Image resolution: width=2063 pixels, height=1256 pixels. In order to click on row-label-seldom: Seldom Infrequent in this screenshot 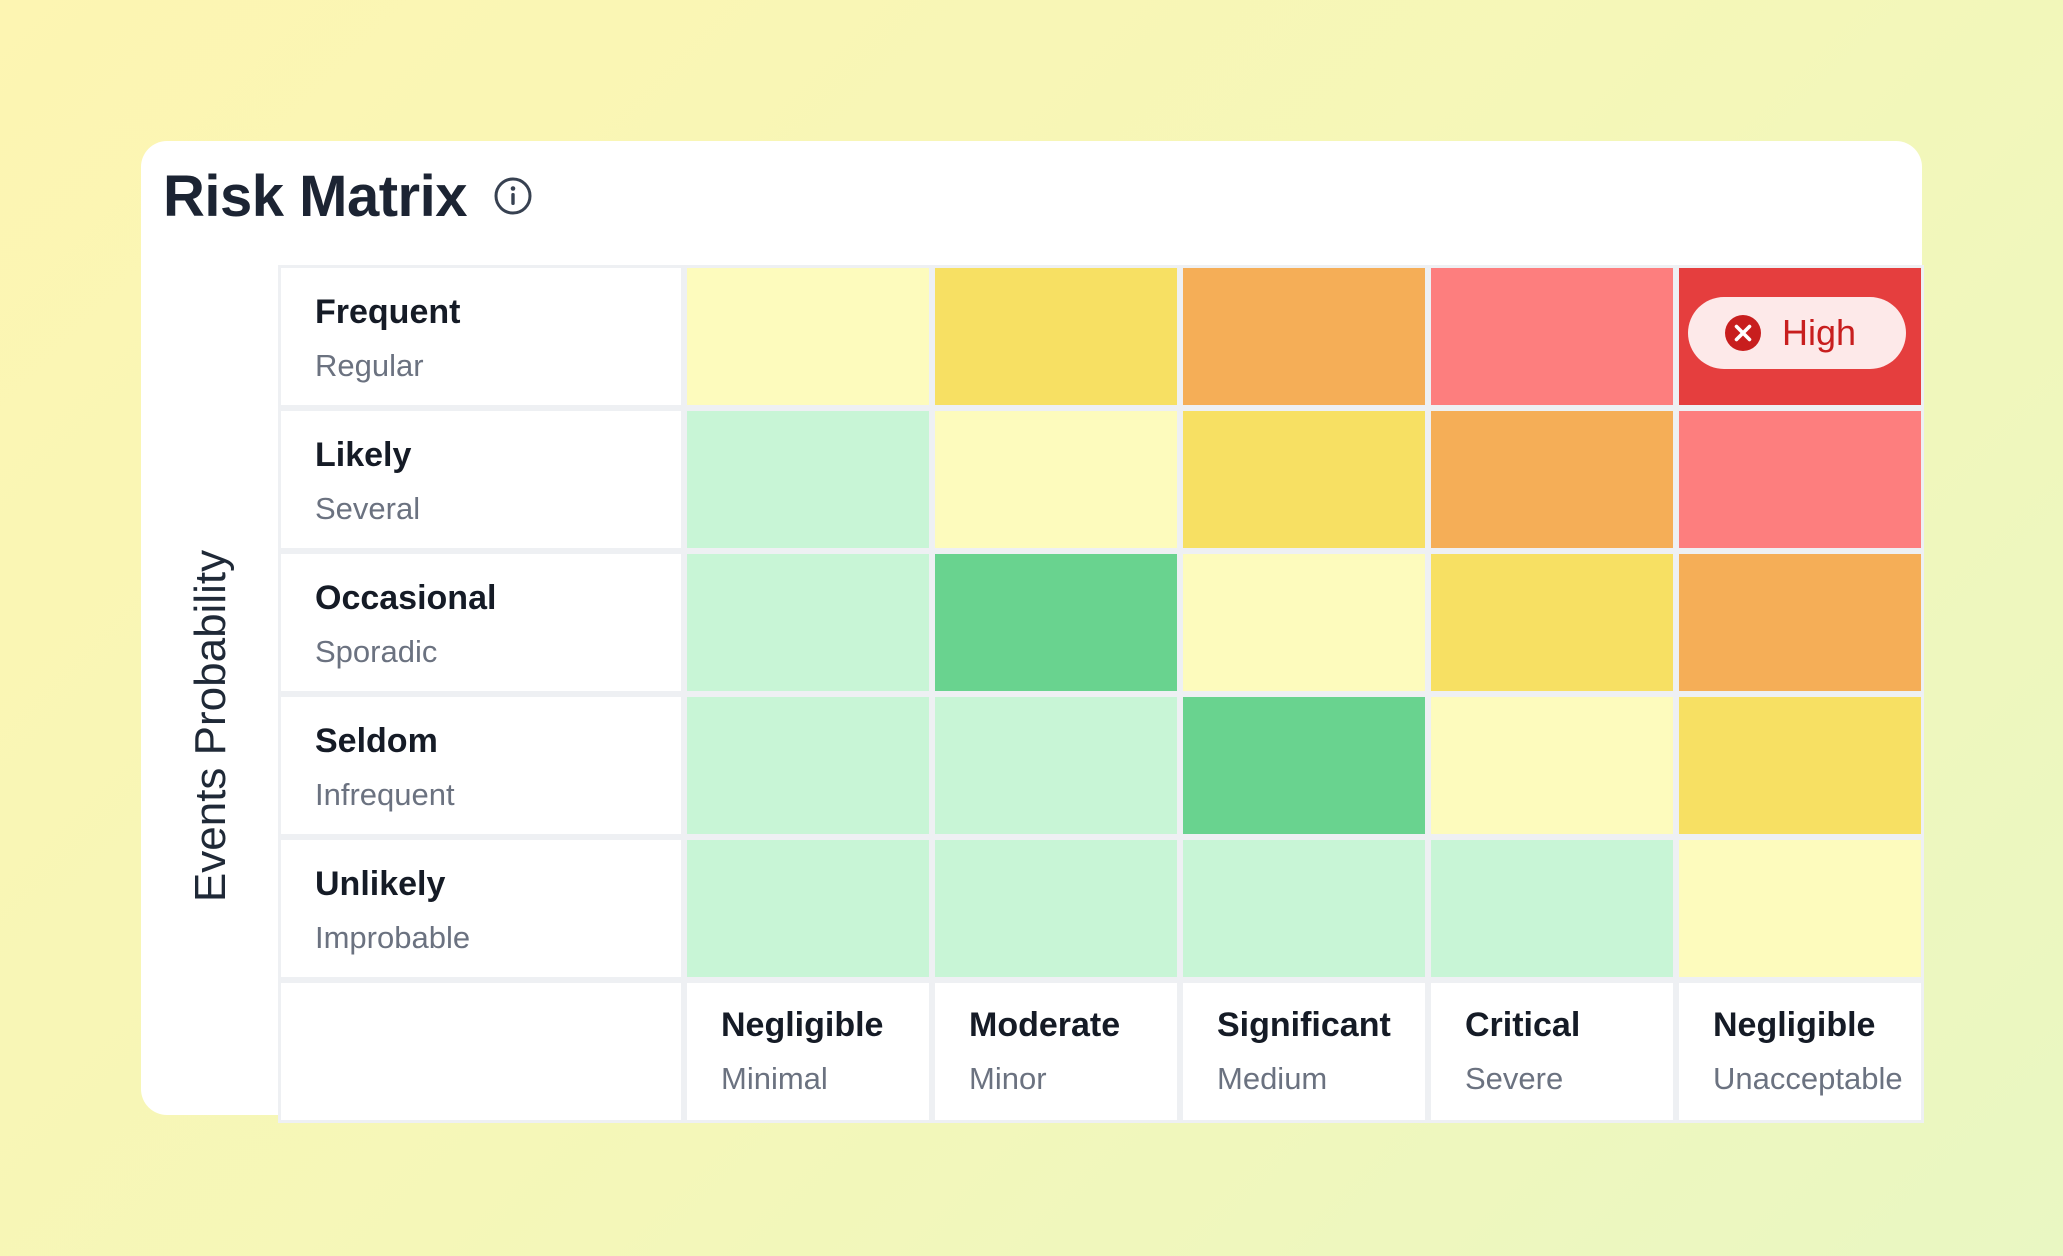, I will do `click(481, 765)`.